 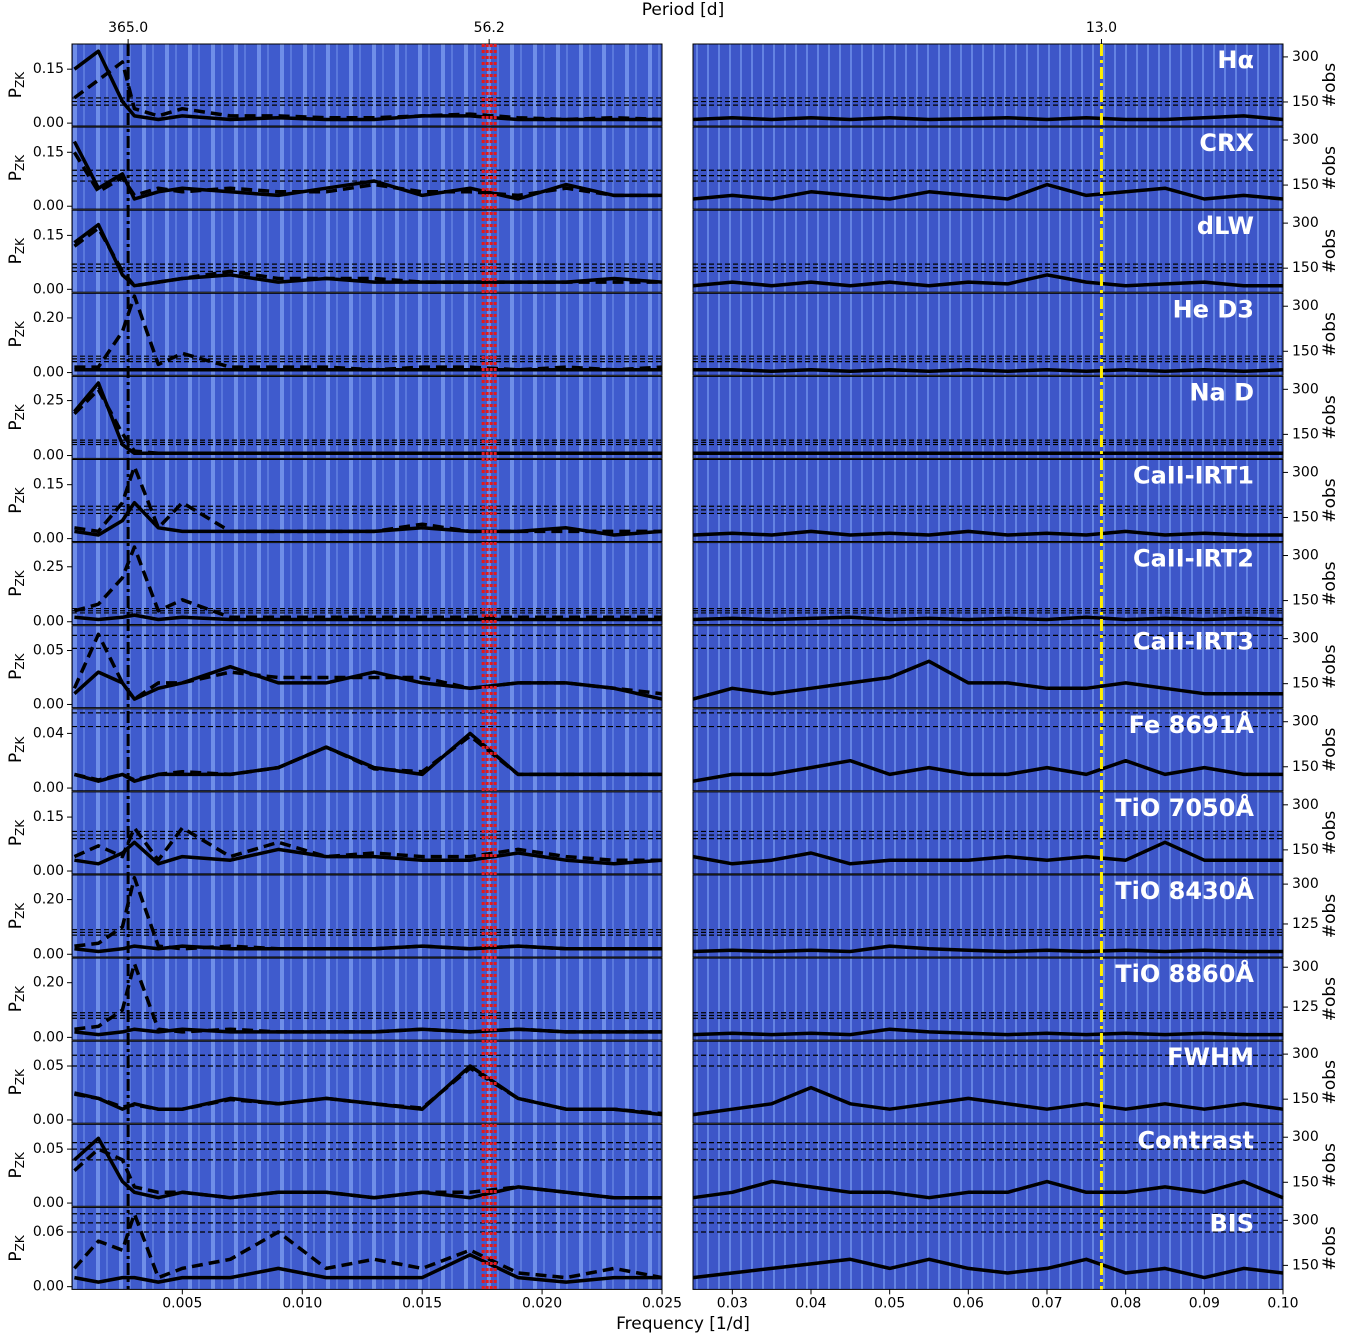 What do you see at coordinates (422, 1303) in the screenshot?
I see `x-tick-label: 0.015` at bounding box center [422, 1303].